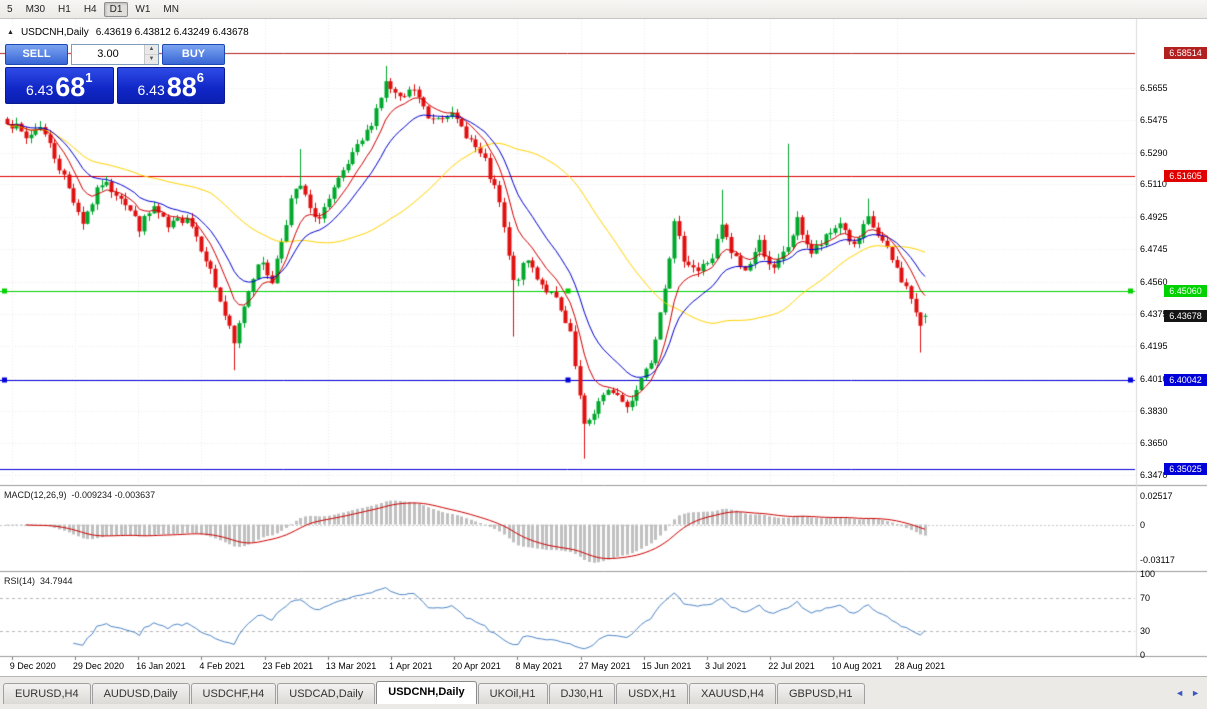 This screenshot has height=709, width=1207. I want to click on sell-price-big-digits: 68, so click(70, 87).